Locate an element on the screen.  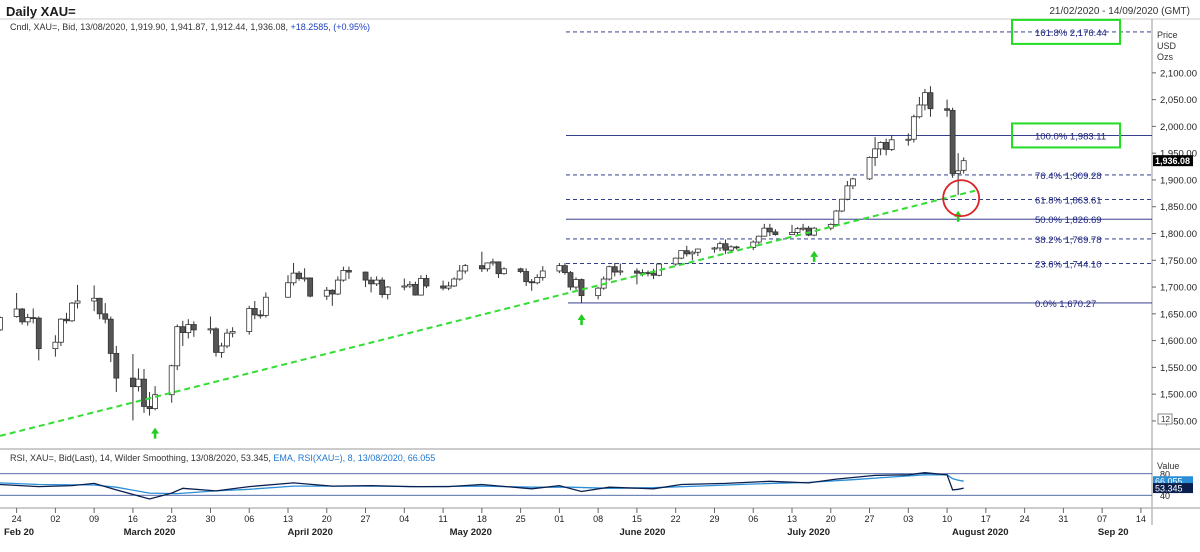
time-tick-label: 31 is located at coordinates (1063, 519).